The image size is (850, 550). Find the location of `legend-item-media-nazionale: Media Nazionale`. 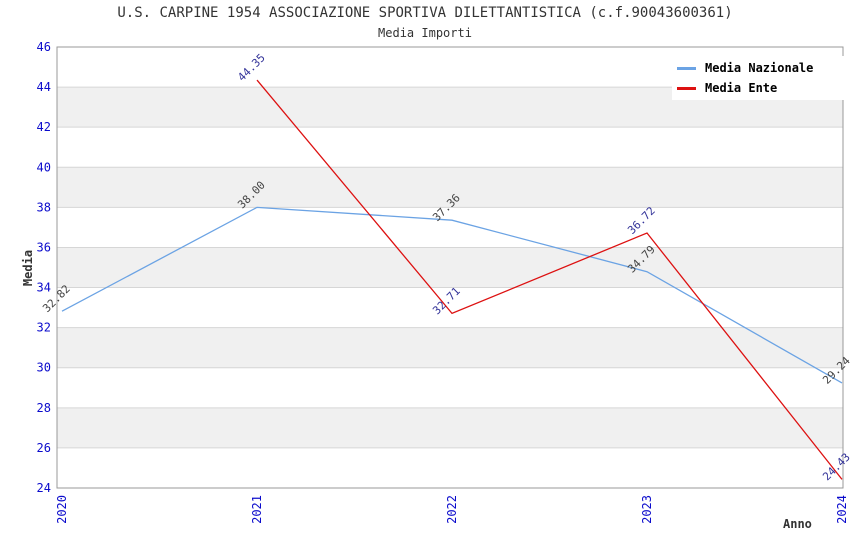

legend-item-media-nazionale: Media Nazionale is located at coordinates (761, 68).